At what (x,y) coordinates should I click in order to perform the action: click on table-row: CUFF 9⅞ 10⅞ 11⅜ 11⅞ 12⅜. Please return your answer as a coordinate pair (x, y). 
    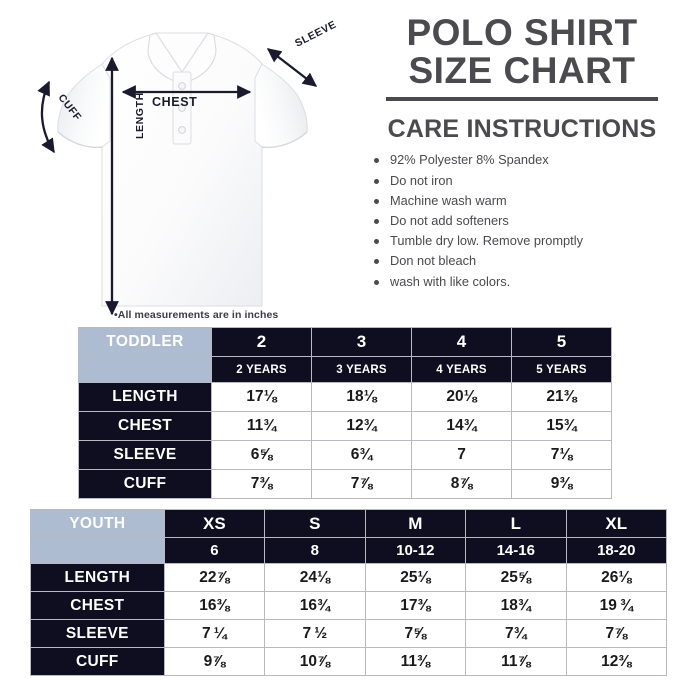
    Looking at the image, I should click on (348, 661).